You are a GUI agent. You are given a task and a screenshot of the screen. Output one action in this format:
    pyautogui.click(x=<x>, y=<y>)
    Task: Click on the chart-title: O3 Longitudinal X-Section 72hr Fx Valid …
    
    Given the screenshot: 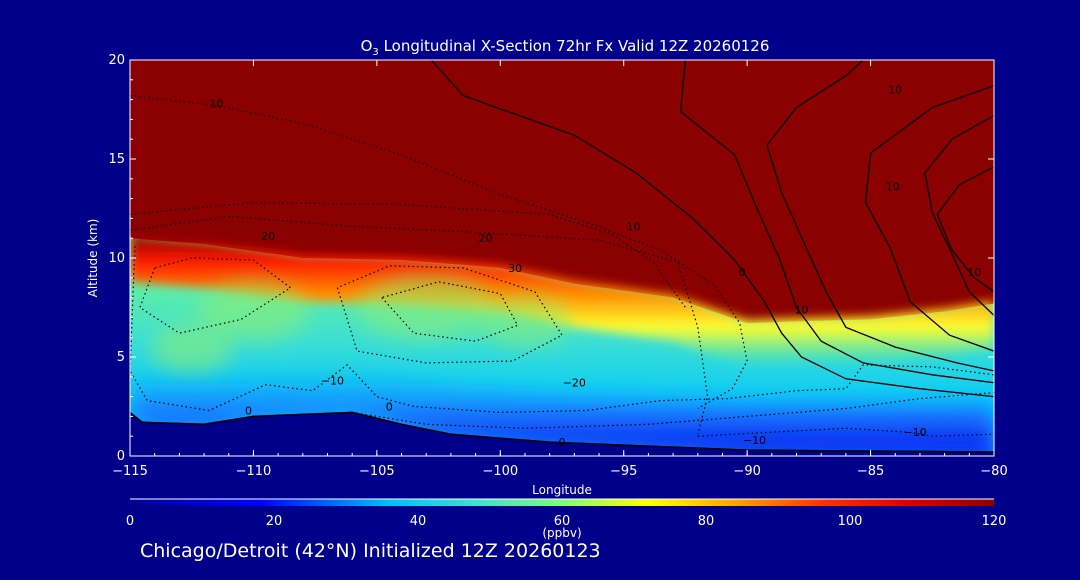 What is the action you would take?
    pyautogui.click(x=565, y=47)
    